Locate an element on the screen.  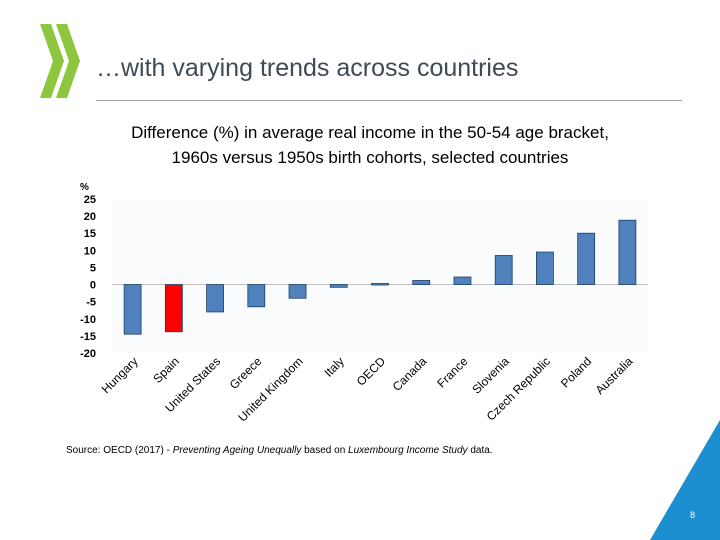
y-axis-label: % is located at coordinates (84, 187).